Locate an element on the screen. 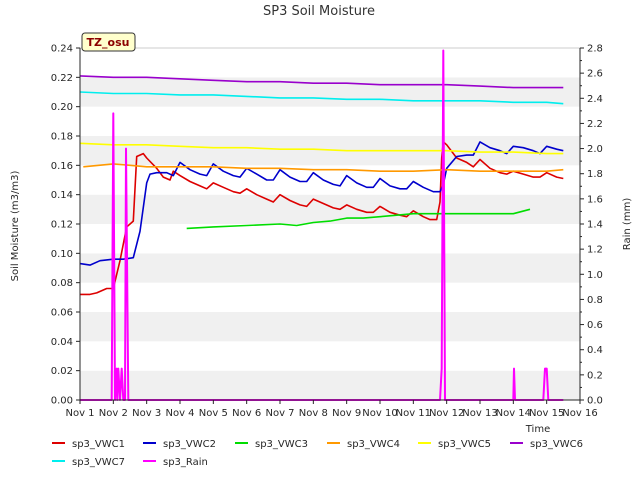 This screenshot has width=640, height=480. legend-label-sp3_VWC3: sp3_VWC3 is located at coordinates (281, 444).